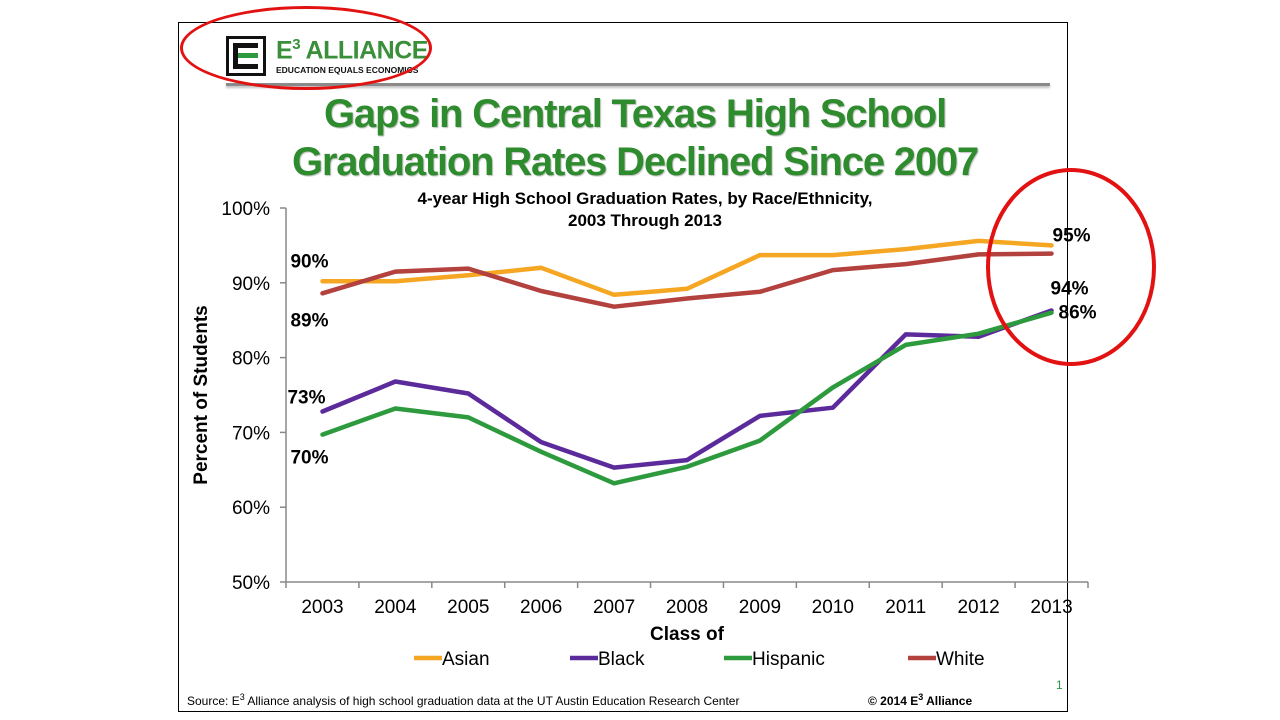 This screenshot has width=1280, height=720. I want to click on copyright: © 2014 E3 Alliance, so click(920, 700).